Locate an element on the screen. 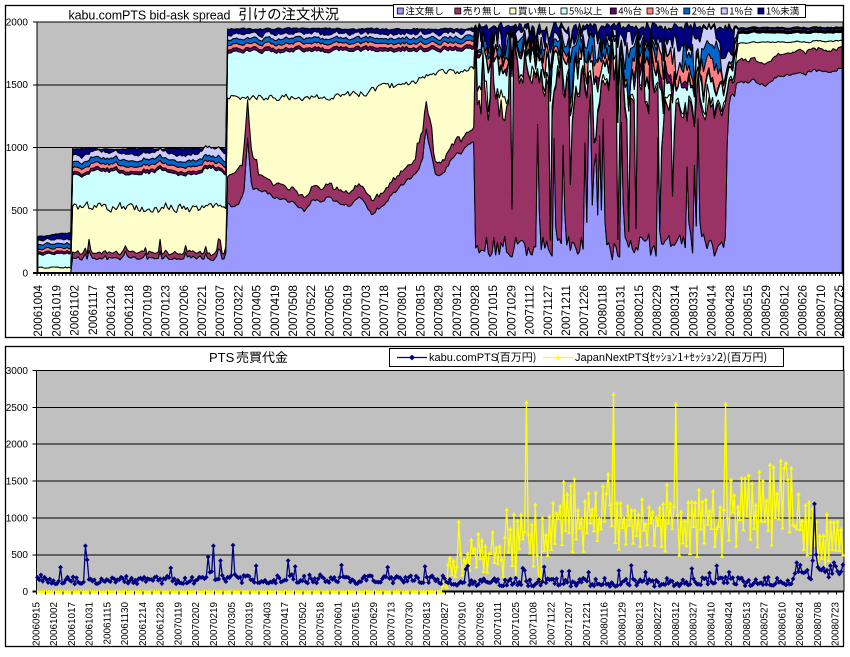  svg-text: 20080424 is located at coordinates (729, 623).